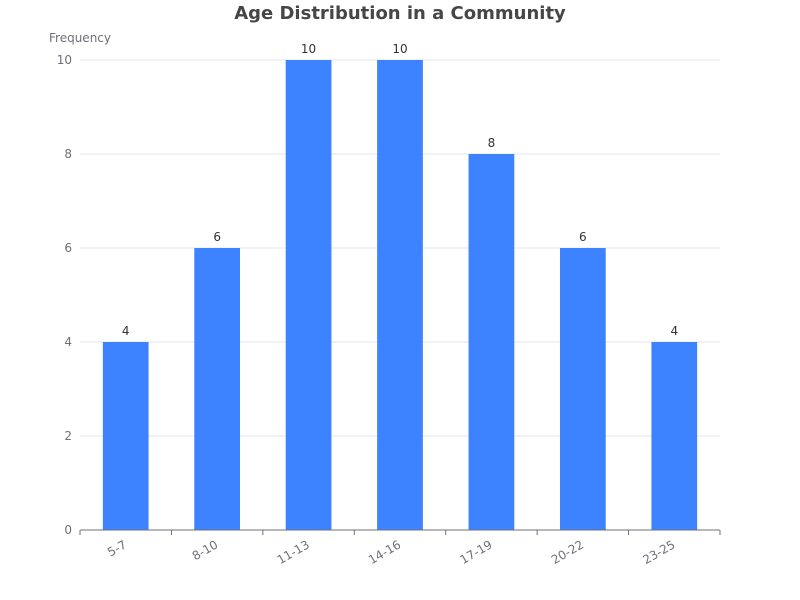 This screenshot has width=800, height=600. What do you see at coordinates (126, 331) in the screenshot?
I see `data-label-5-7: 4` at bounding box center [126, 331].